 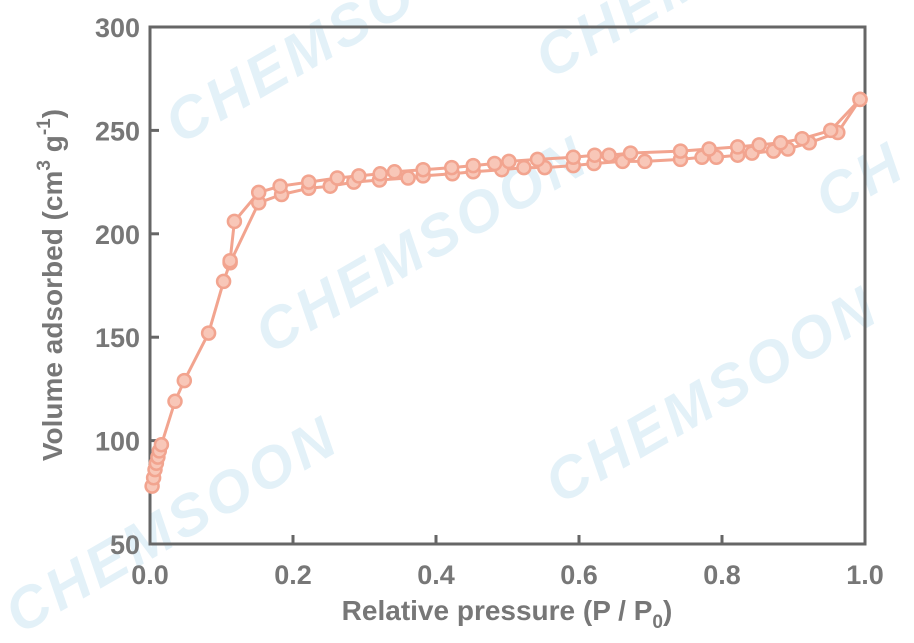 I want to click on x-axis-title: Relative pressure (P / P0), so click(x=507, y=614).